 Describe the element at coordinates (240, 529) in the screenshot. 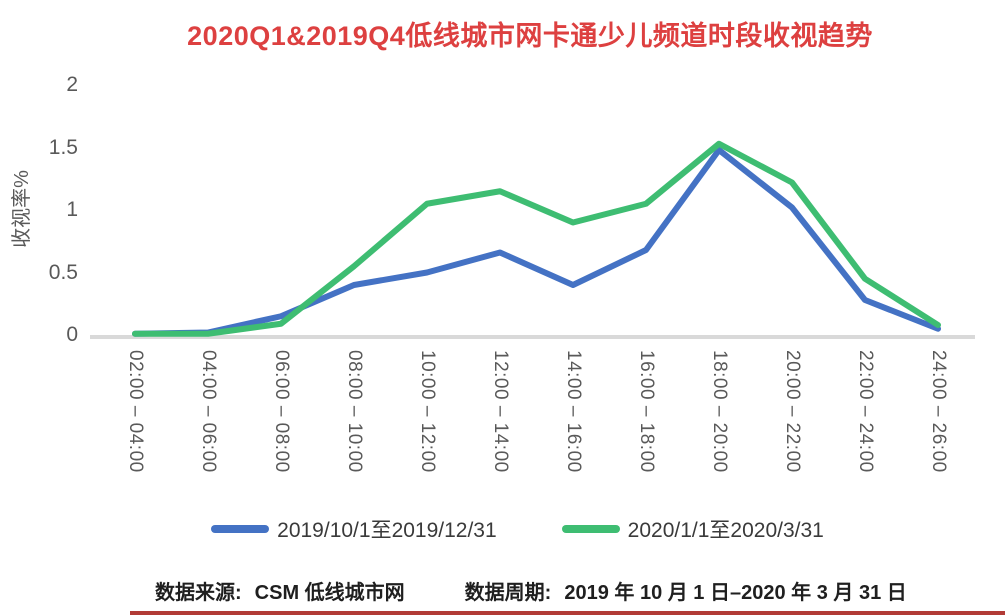

I see `legend-swatch-blue-icon` at that location.